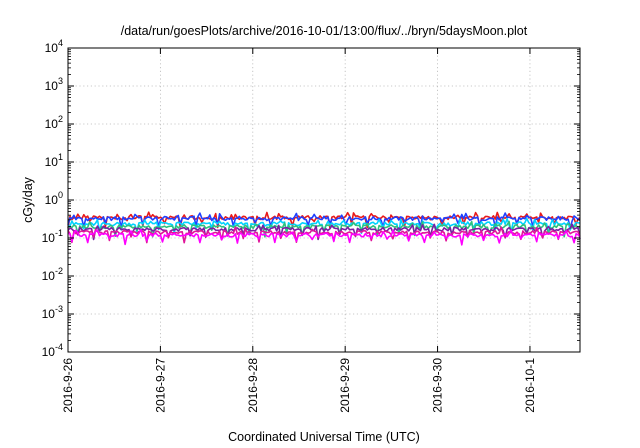  What do you see at coordinates (530, 385) in the screenshot?
I see `x-tick-label: 2016-10-1` at bounding box center [530, 385].